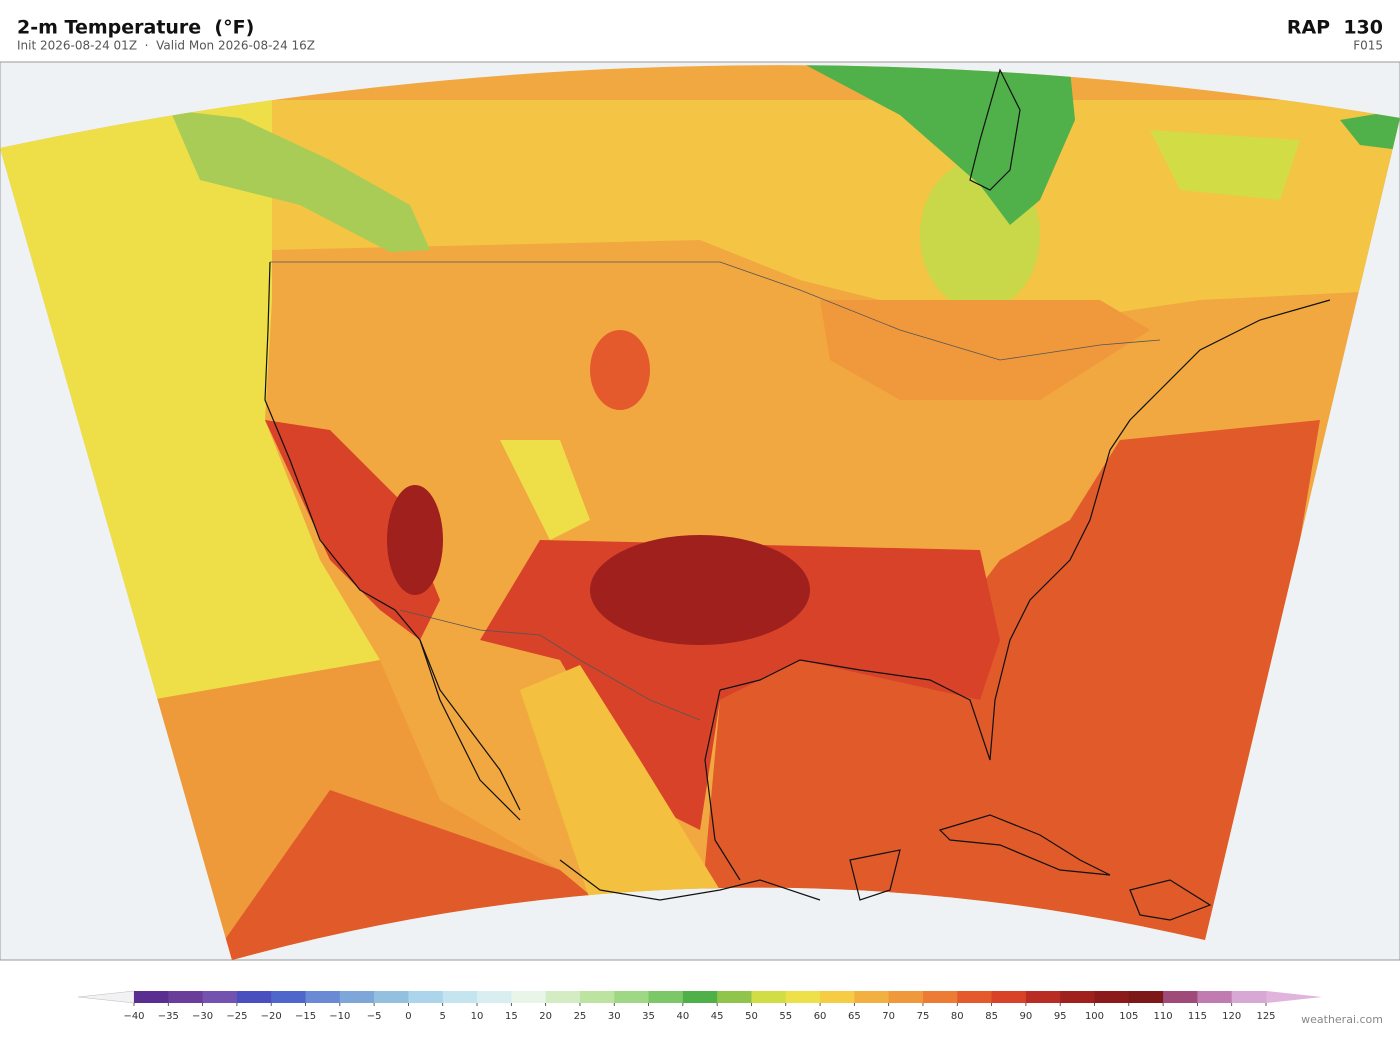  I want to click on colorbar-tick-label: 0, so click(408, 1016).